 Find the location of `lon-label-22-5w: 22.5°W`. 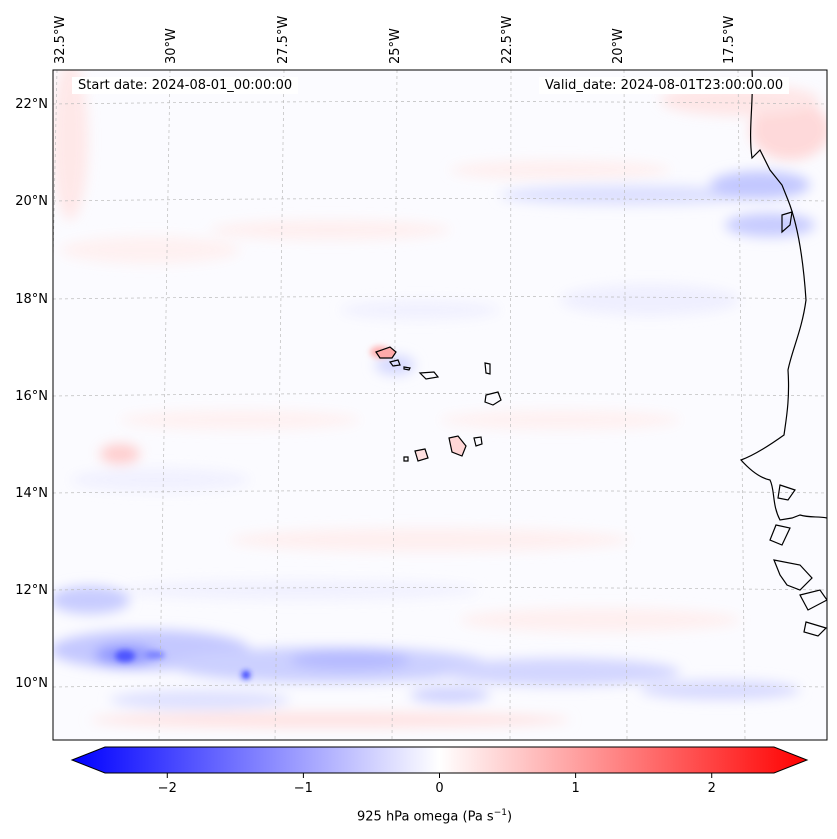

lon-label-22-5w: 22.5°W is located at coordinates (507, 39).